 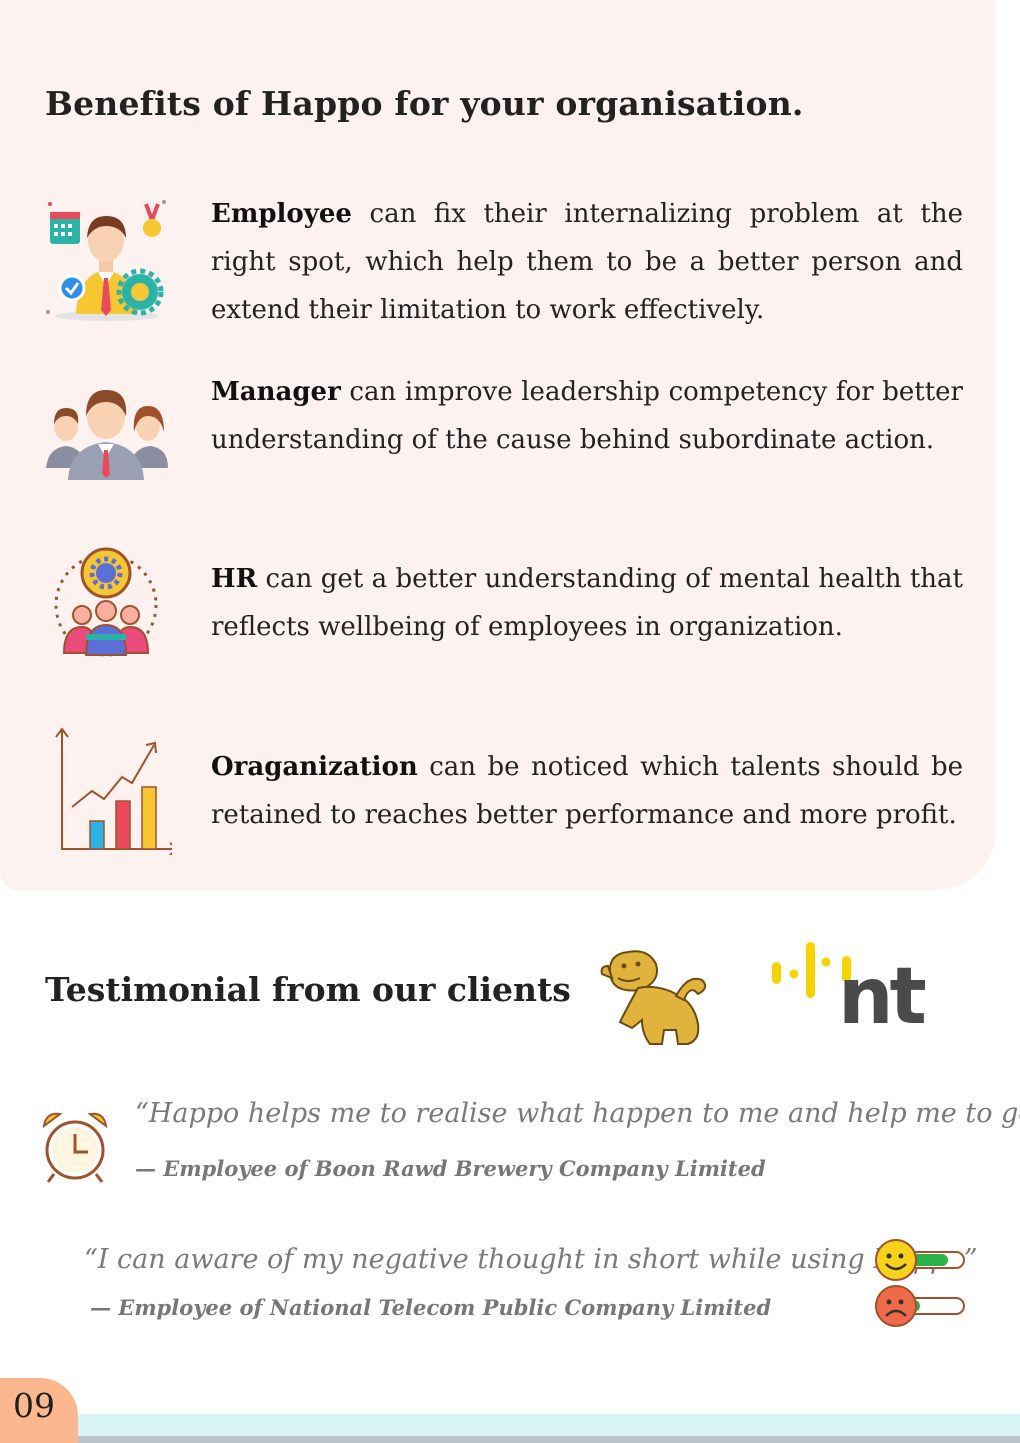 What do you see at coordinates (424, 103) in the screenshot?
I see `benefits-title: Benefits of Happo for your organisation.` at bounding box center [424, 103].